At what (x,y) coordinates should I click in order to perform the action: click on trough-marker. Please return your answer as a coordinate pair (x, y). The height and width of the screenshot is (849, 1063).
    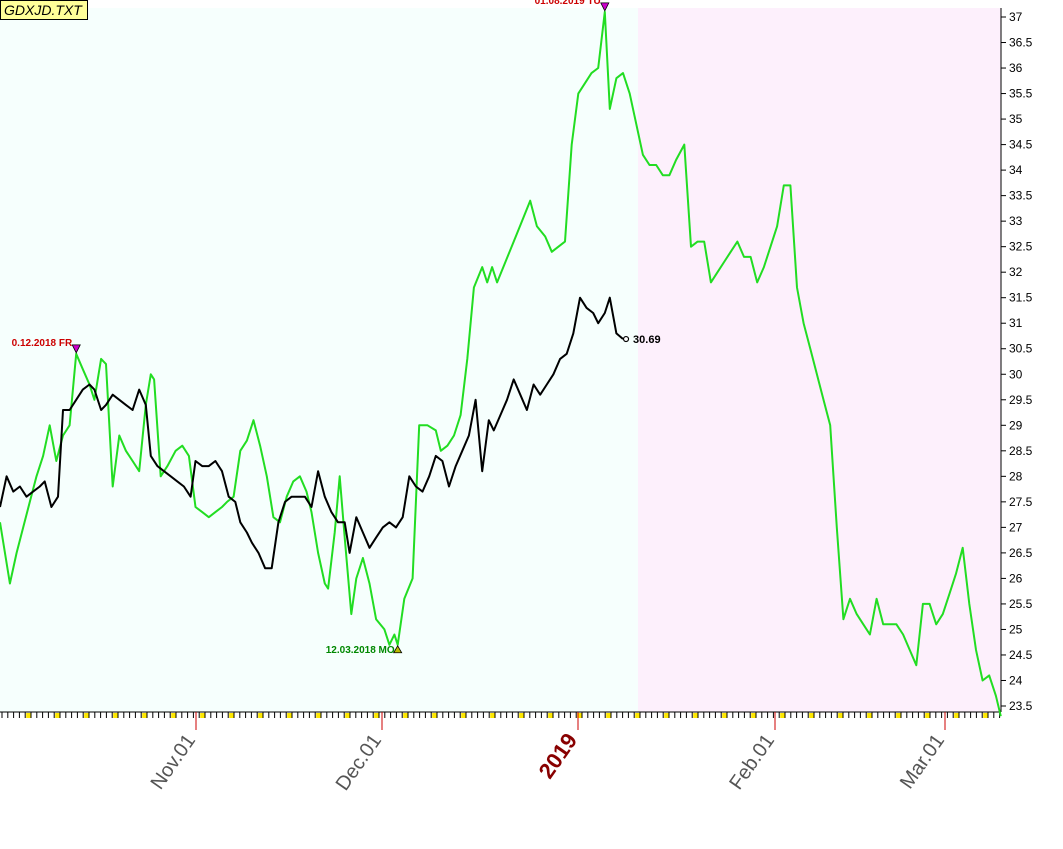
    Looking at the image, I should click on (397, 649).